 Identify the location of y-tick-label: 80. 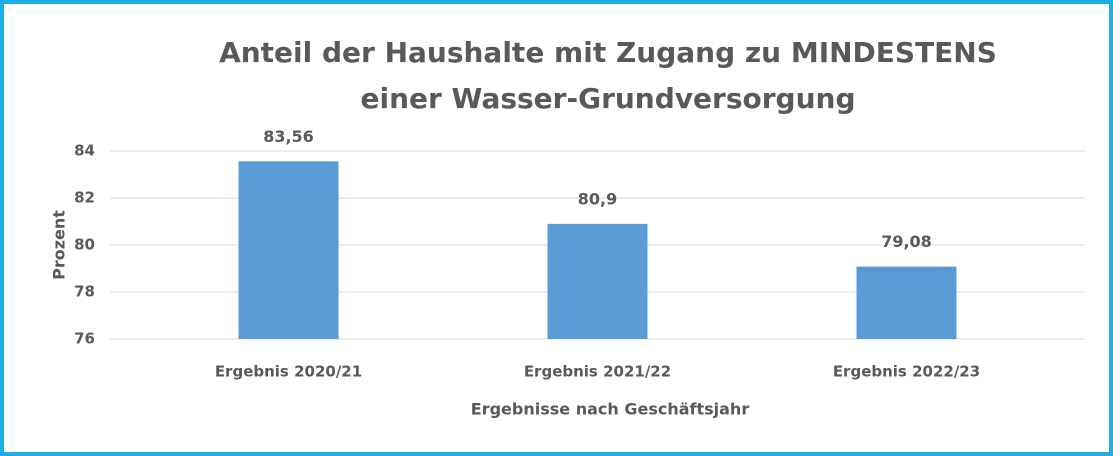
(84, 245).